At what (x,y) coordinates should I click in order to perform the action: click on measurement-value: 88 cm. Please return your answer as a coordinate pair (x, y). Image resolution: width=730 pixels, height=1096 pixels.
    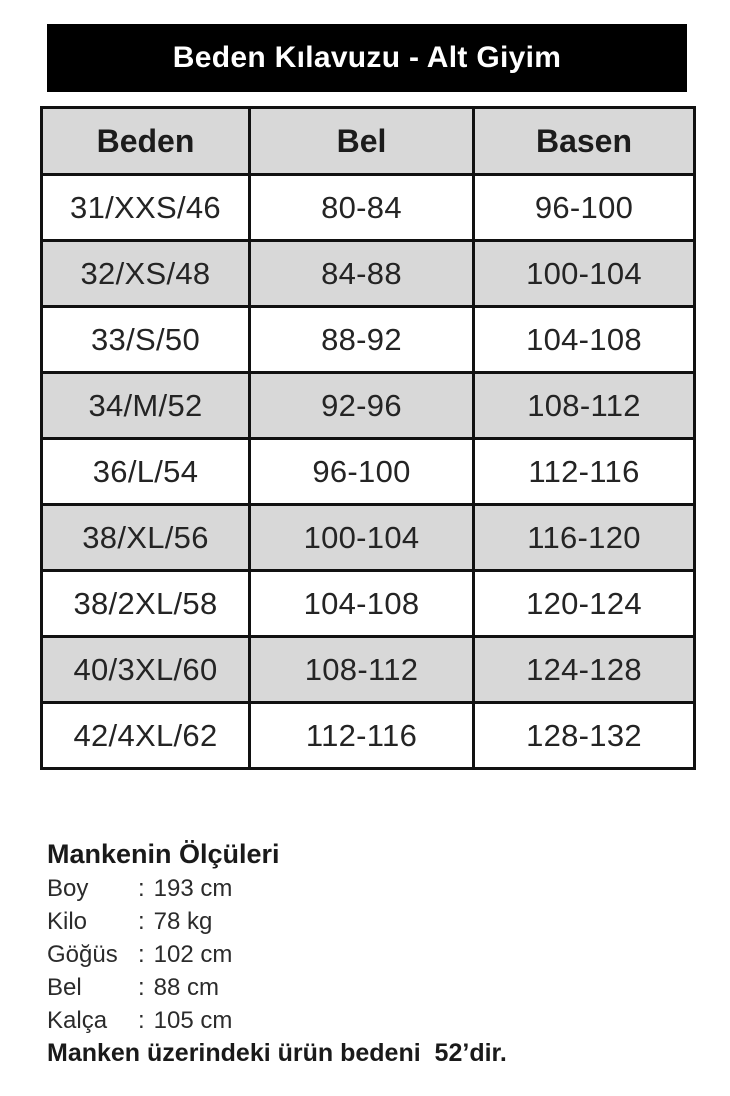
    Looking at the image, I should click on (186, 987).